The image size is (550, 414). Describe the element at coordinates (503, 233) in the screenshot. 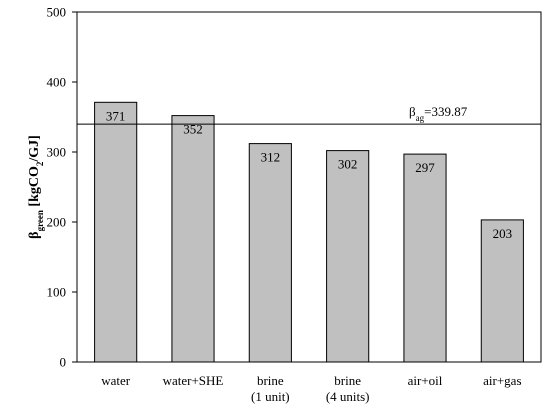

I see `bar-value-label-5: 203` at that location.